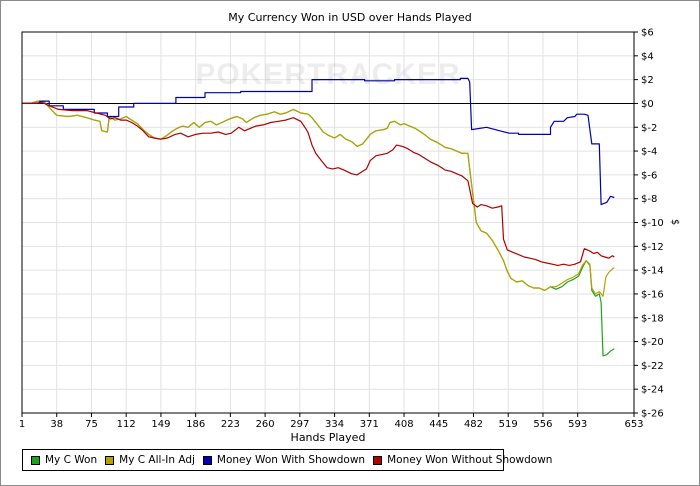 The height and width of the screenshot is (486, 700). What do you see at coordinates (542, 424) in the screenshot?
I see `x-tick-label: 556` at bounding box center [542, 424].